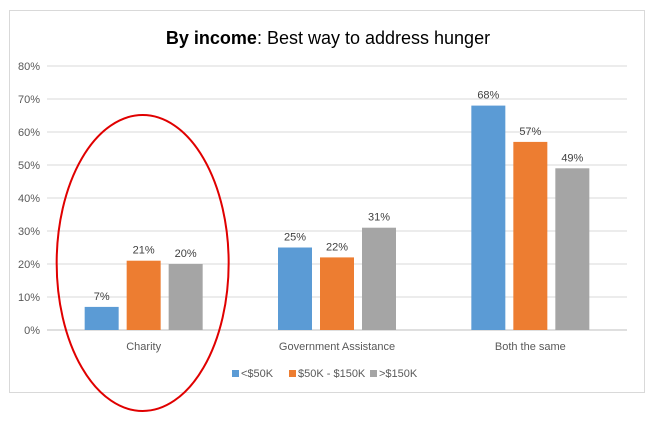 This screenshot has height=424, width=656. What do you see at coordinates (29, 265) in the screenshot?
I see `y-tick-label: 20%` at bounding box center [29, 265].